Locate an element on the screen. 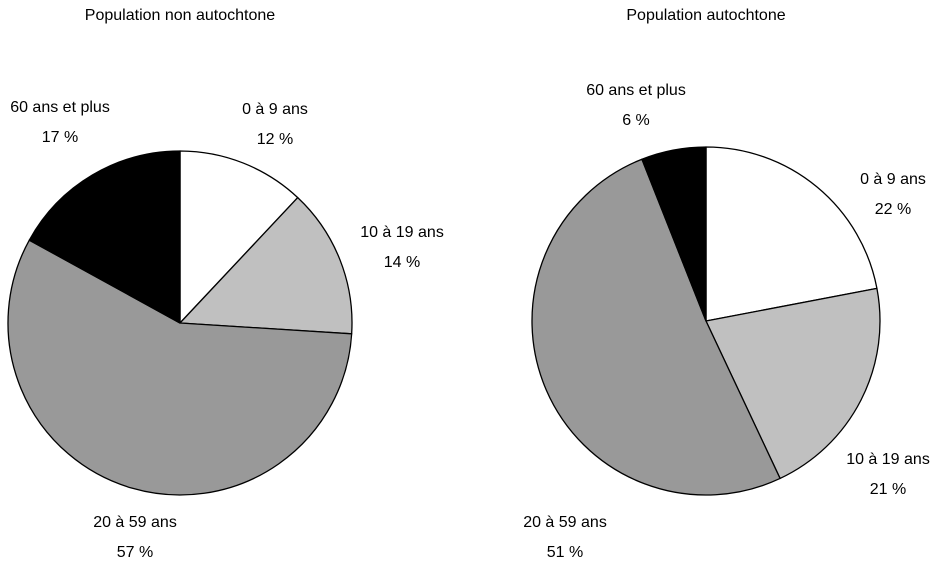 The image size is (946, 562). slice-value-label: 12 % is located at coordinates (275, 139).